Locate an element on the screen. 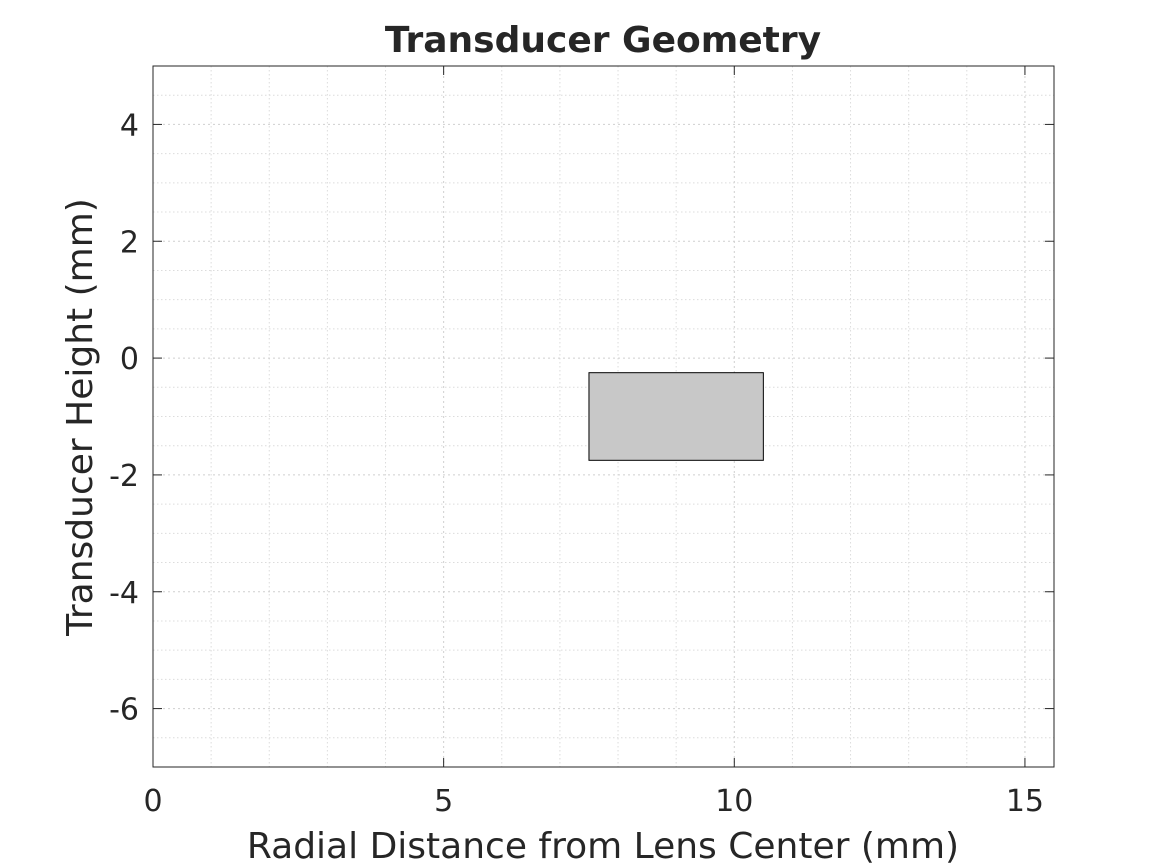 The height and width of the screenshot is (867, 1167). x-tick-label: 0 is located at coordinates (152, 801).